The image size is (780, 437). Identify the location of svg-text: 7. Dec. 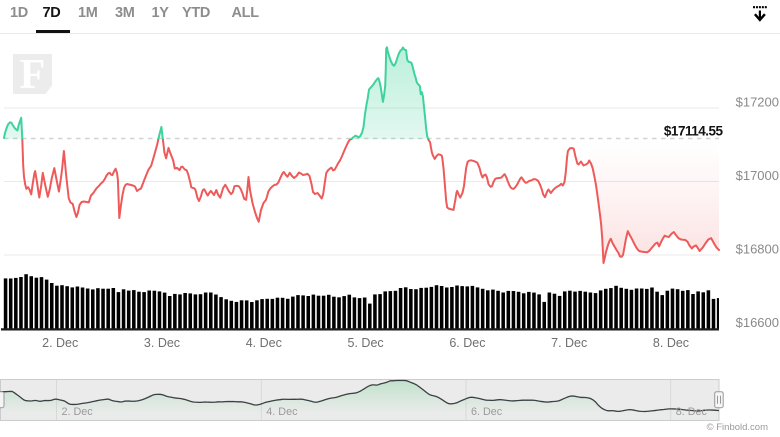
(569, 343).